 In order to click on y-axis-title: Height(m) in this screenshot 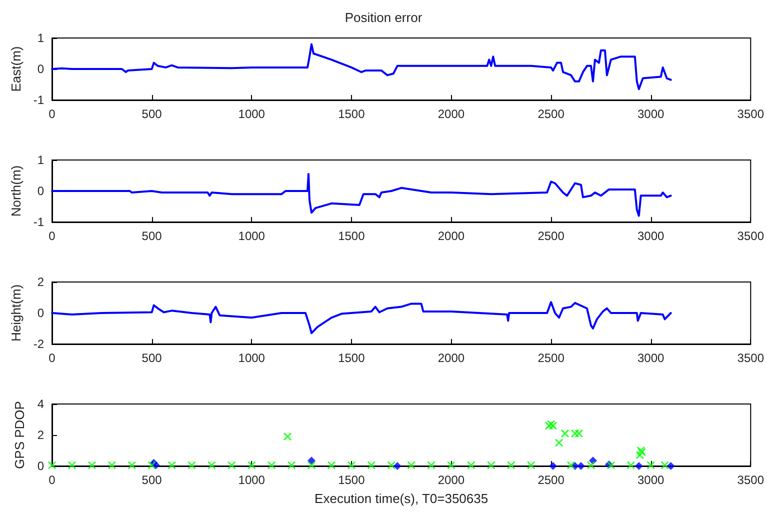, I will do `click(16, 313)`.